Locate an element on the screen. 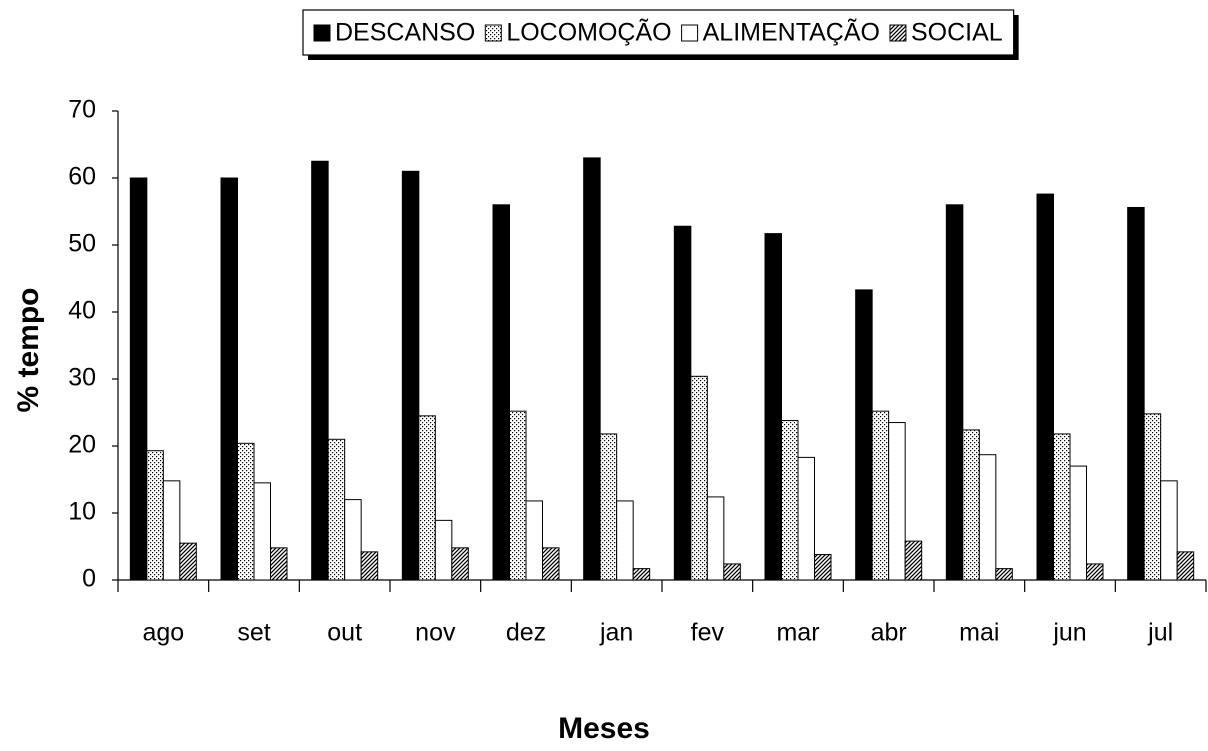  x-tick-label: mar is located at coordinates (797, 633).